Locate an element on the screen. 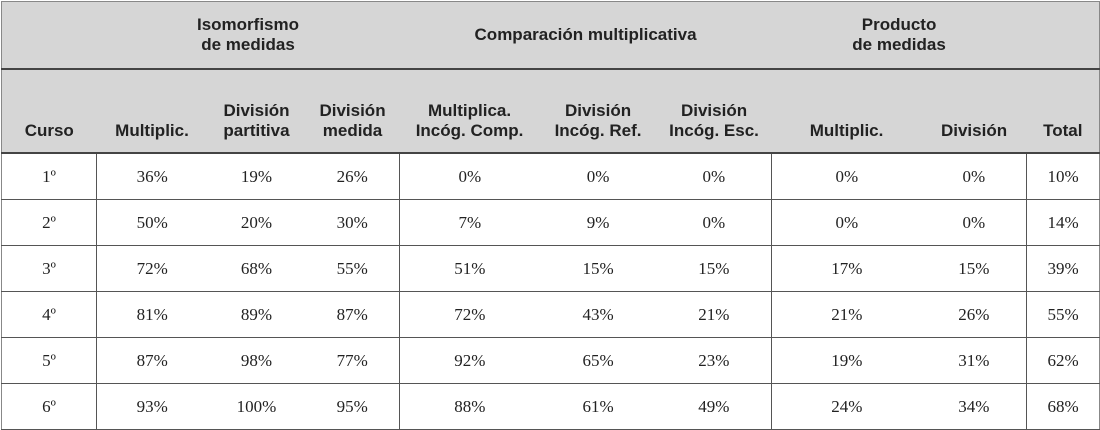 The height and width of the screenshot is (430, 1100). table-cell: 50% is located at coordinates (152, 222).